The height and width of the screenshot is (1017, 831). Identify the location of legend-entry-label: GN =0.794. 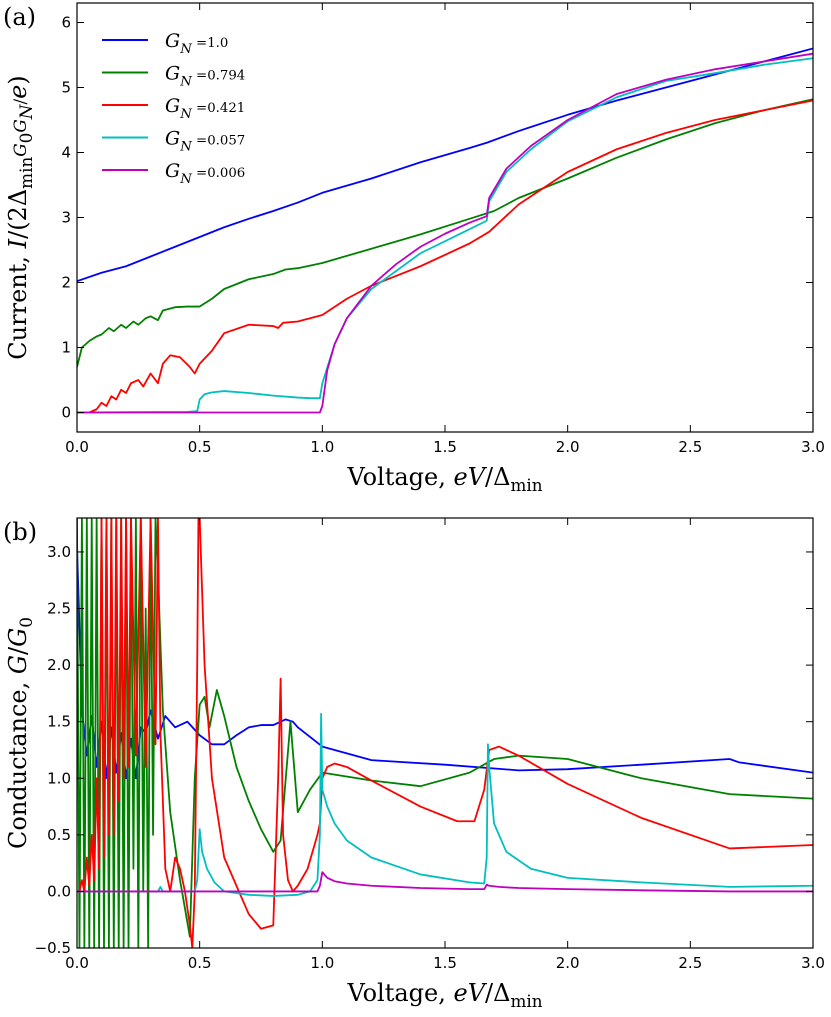
(205, 76).